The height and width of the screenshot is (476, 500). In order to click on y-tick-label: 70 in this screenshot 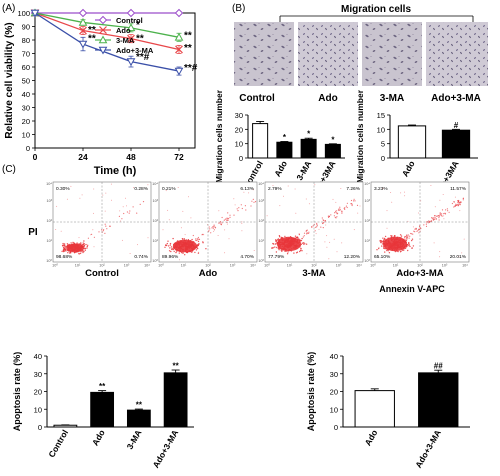, I will do `click(26, 54)`.